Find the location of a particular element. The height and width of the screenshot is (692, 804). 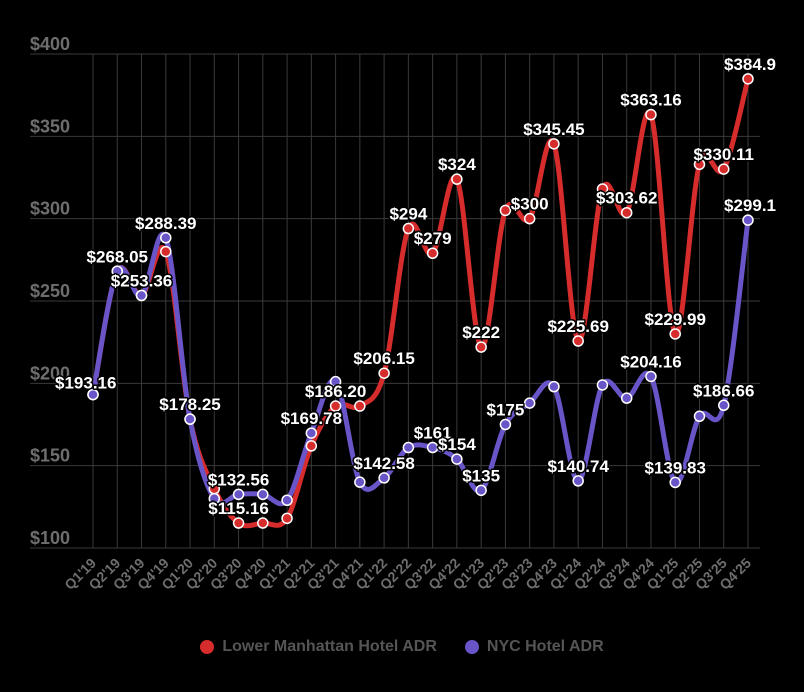

data-label: $303.62 is located at coordinates (626, 198).